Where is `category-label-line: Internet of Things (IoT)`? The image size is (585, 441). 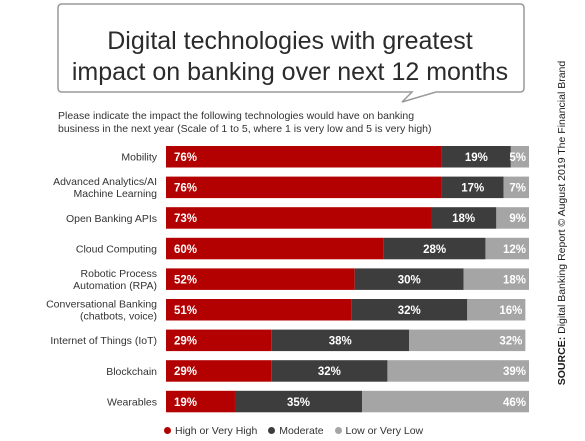
category-label-line: Internet of Things (IoT) is located at coordinates (103, 341).